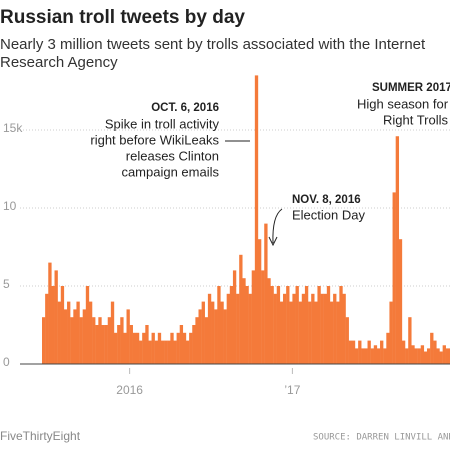 The width and height of the screenshot is (450, 450). What do you see at coordinates (172, 155) in the screenshot?
I see `annotation-text: releases Clinton` at bounding box center [172, 155].